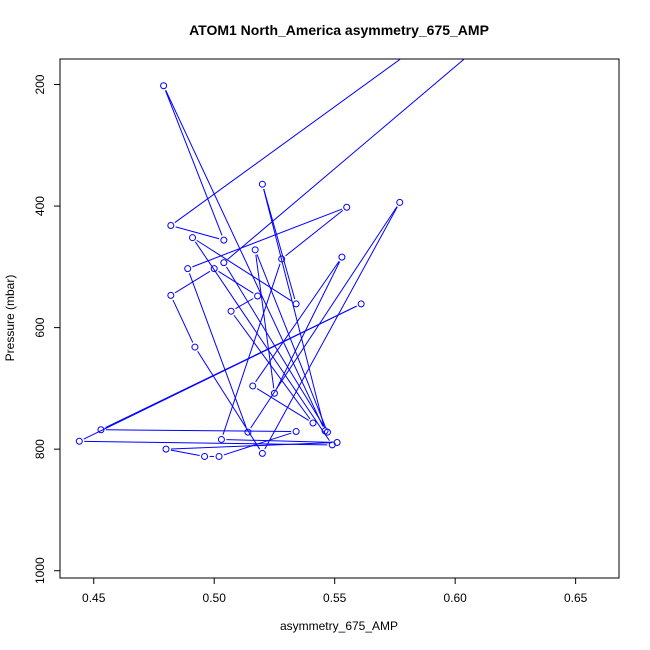 Image resolution: width=650 pixels, height=650 pixels. I want to click on x-tick-label: 0.45, so click(94, 598).